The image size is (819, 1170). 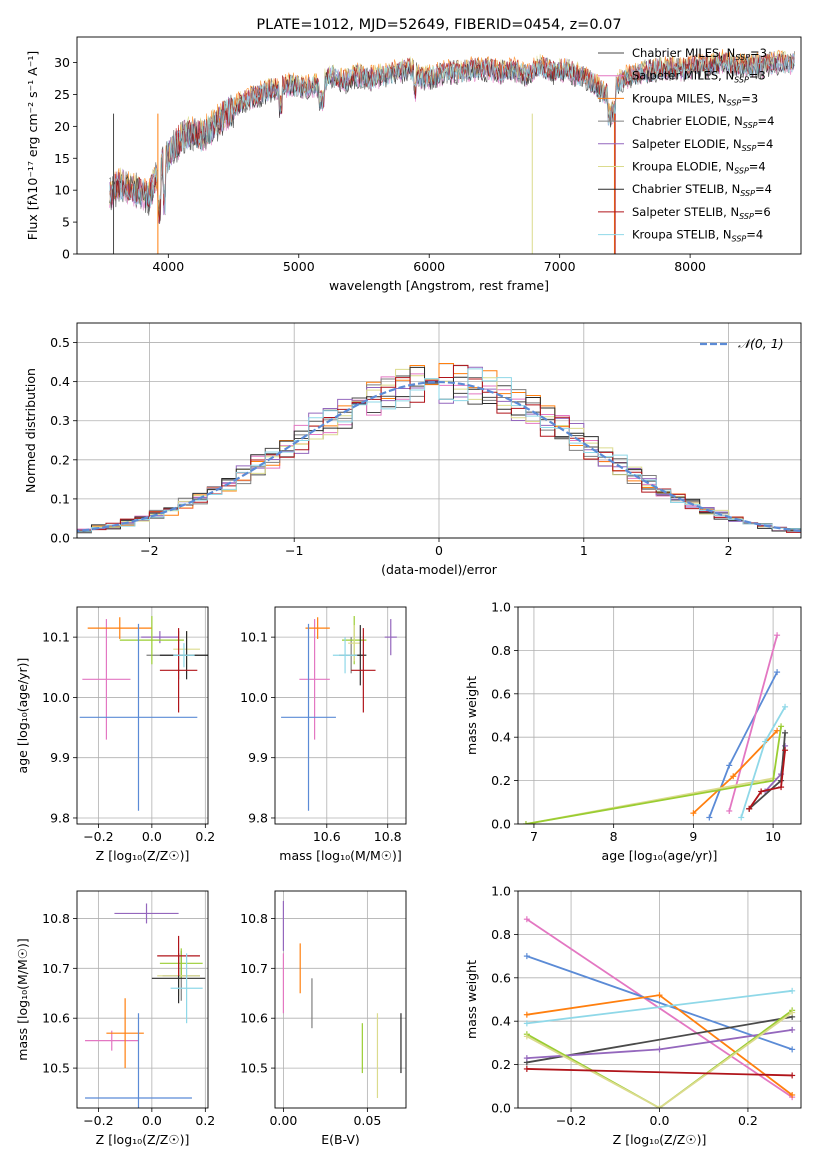 I want to click on plot-area-age_vs_mass, so click(x=339, y=713).